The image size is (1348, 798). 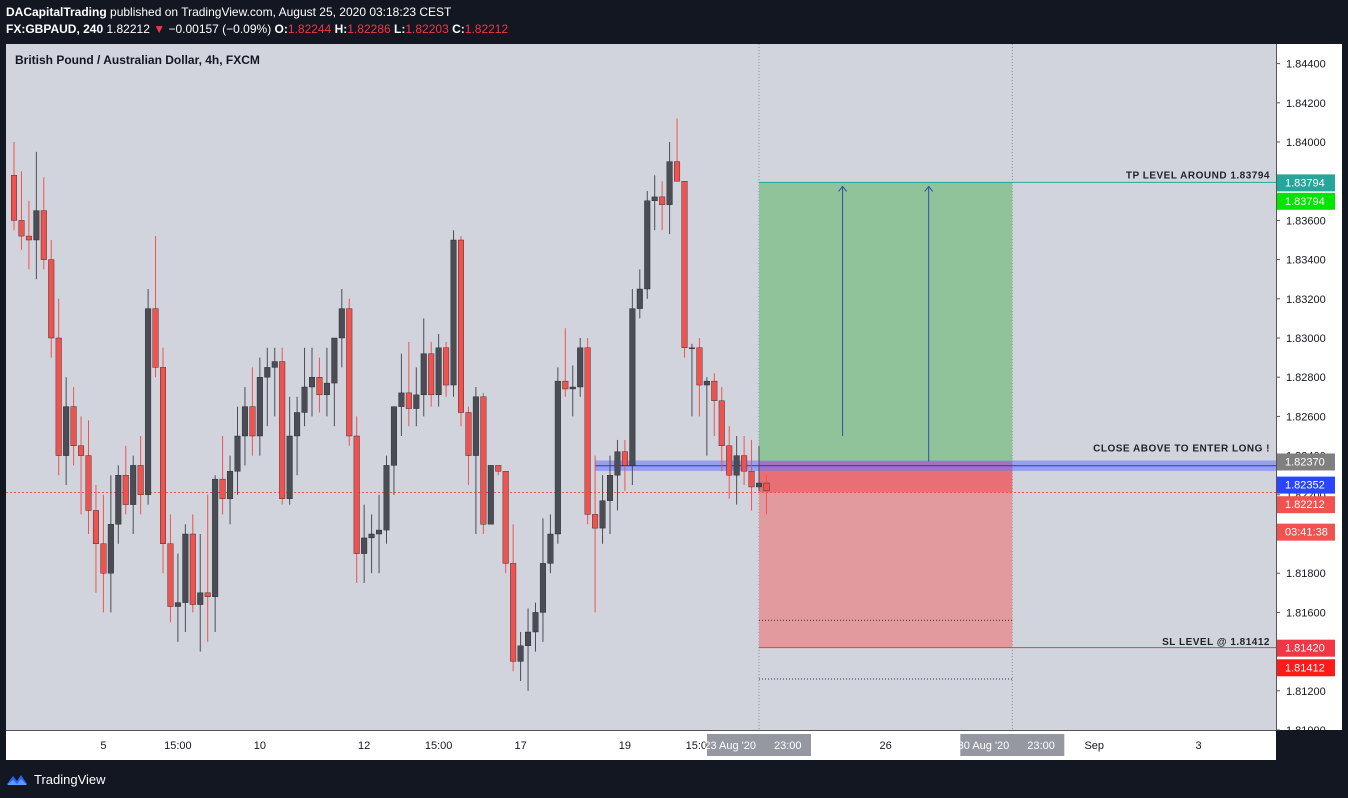 I want to click on tradingview-brand: TradingView, so click(x=70, y=779).